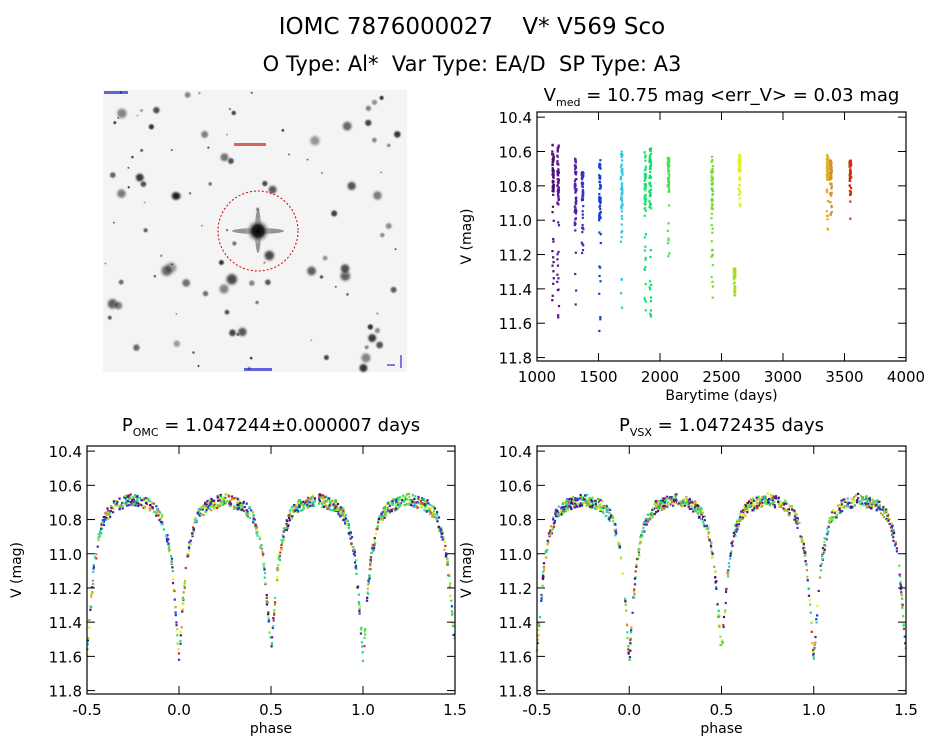 This screenshot has width=944, height=747. What do you see at coordinates (65, 486) in the screenshot?
I see `y-tick-label: 10.6` at bounding box center [65, 486].